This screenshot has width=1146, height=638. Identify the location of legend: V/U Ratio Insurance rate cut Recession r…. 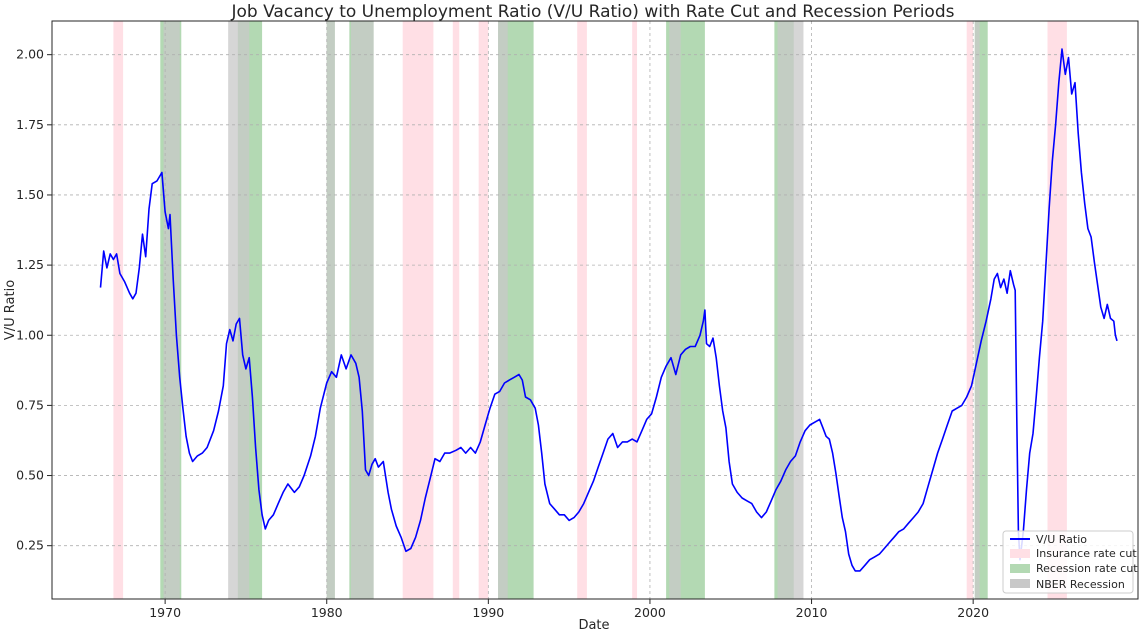
(1070, 562).